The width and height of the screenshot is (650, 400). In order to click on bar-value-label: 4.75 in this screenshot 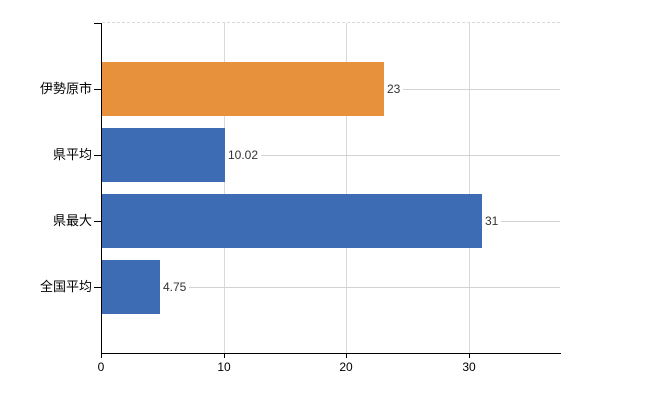, I will do `click(175, 287)`.